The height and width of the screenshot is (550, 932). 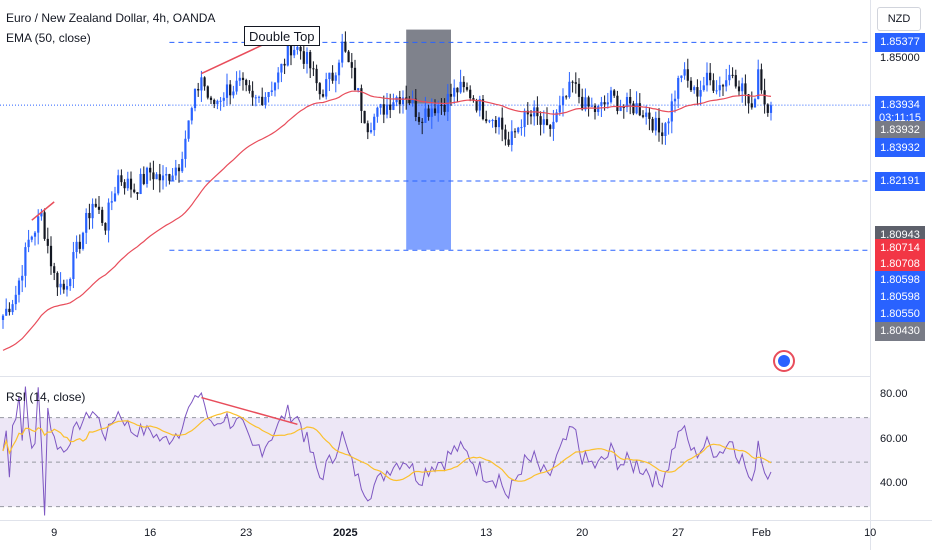 I want to click on rsi-axis-label: 60.00, so click(x=894, y=438).